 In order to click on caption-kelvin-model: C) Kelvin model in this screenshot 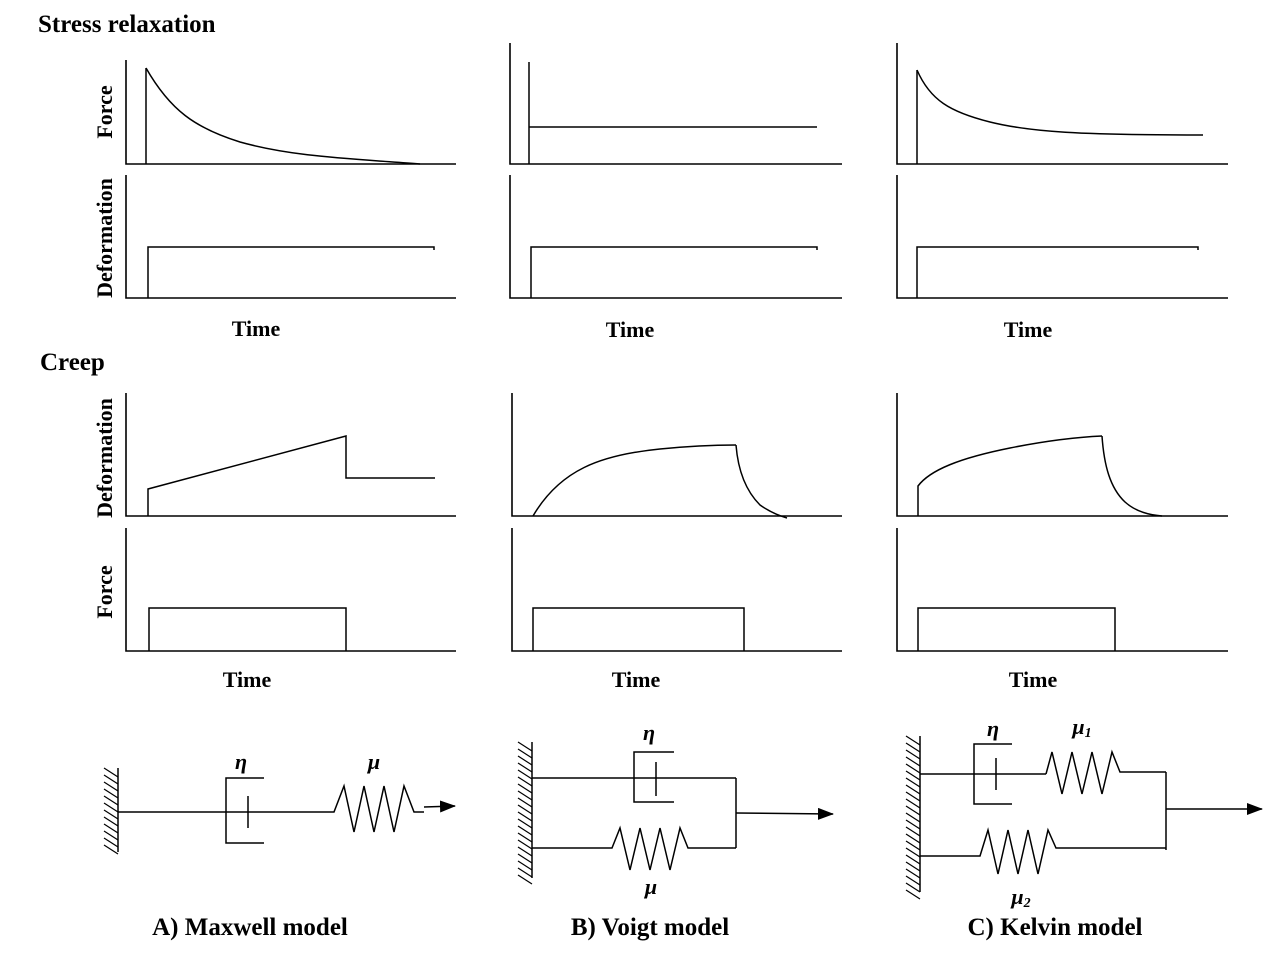, I will do `click(1055, 927)`.